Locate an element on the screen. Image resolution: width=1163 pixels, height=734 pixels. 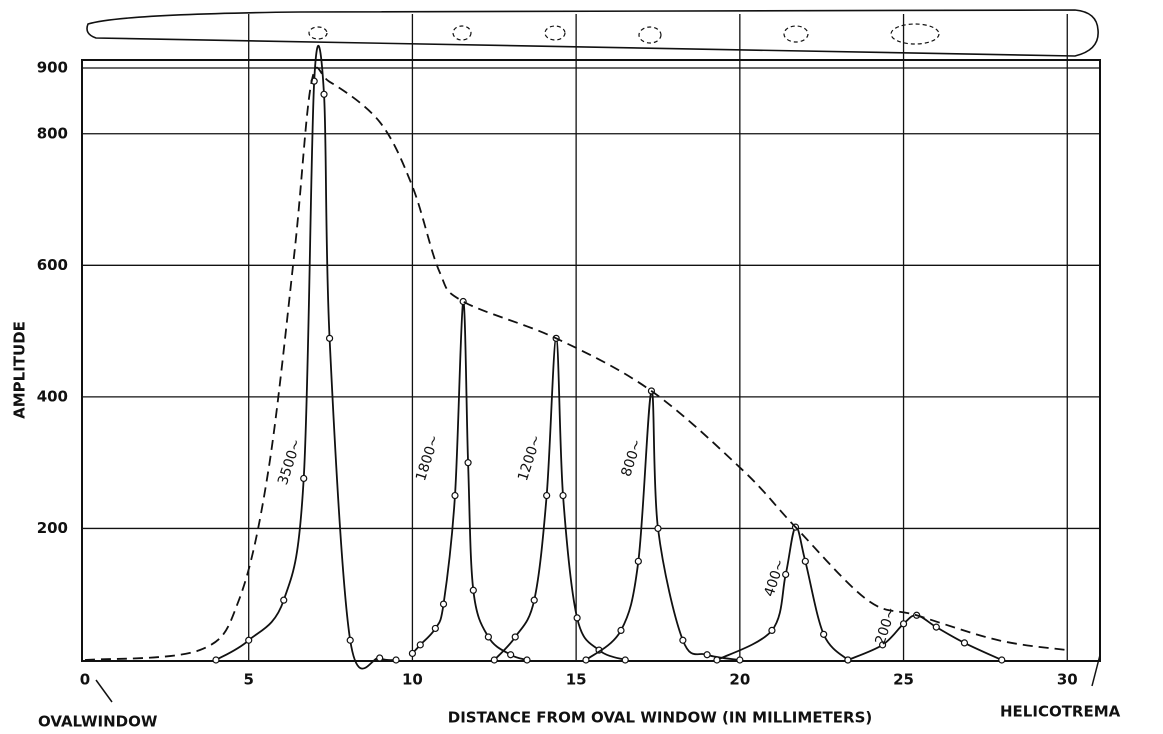
x-tick-label: 30 is located at coordinates (1067, 680).